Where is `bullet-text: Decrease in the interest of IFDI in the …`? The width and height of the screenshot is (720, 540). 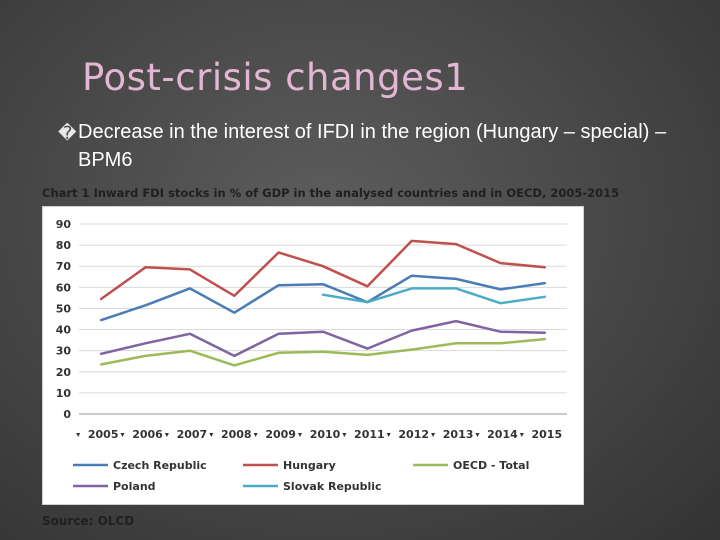
bullet-text: Decrease in the interest of IFDI in the … is located at coordinates (372, 146).